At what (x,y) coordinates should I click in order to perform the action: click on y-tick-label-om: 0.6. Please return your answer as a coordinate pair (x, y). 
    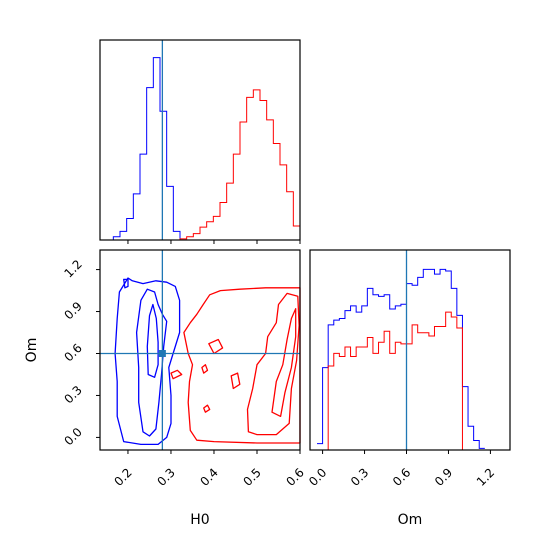
    Looking at the image, I should click on (72, 352).